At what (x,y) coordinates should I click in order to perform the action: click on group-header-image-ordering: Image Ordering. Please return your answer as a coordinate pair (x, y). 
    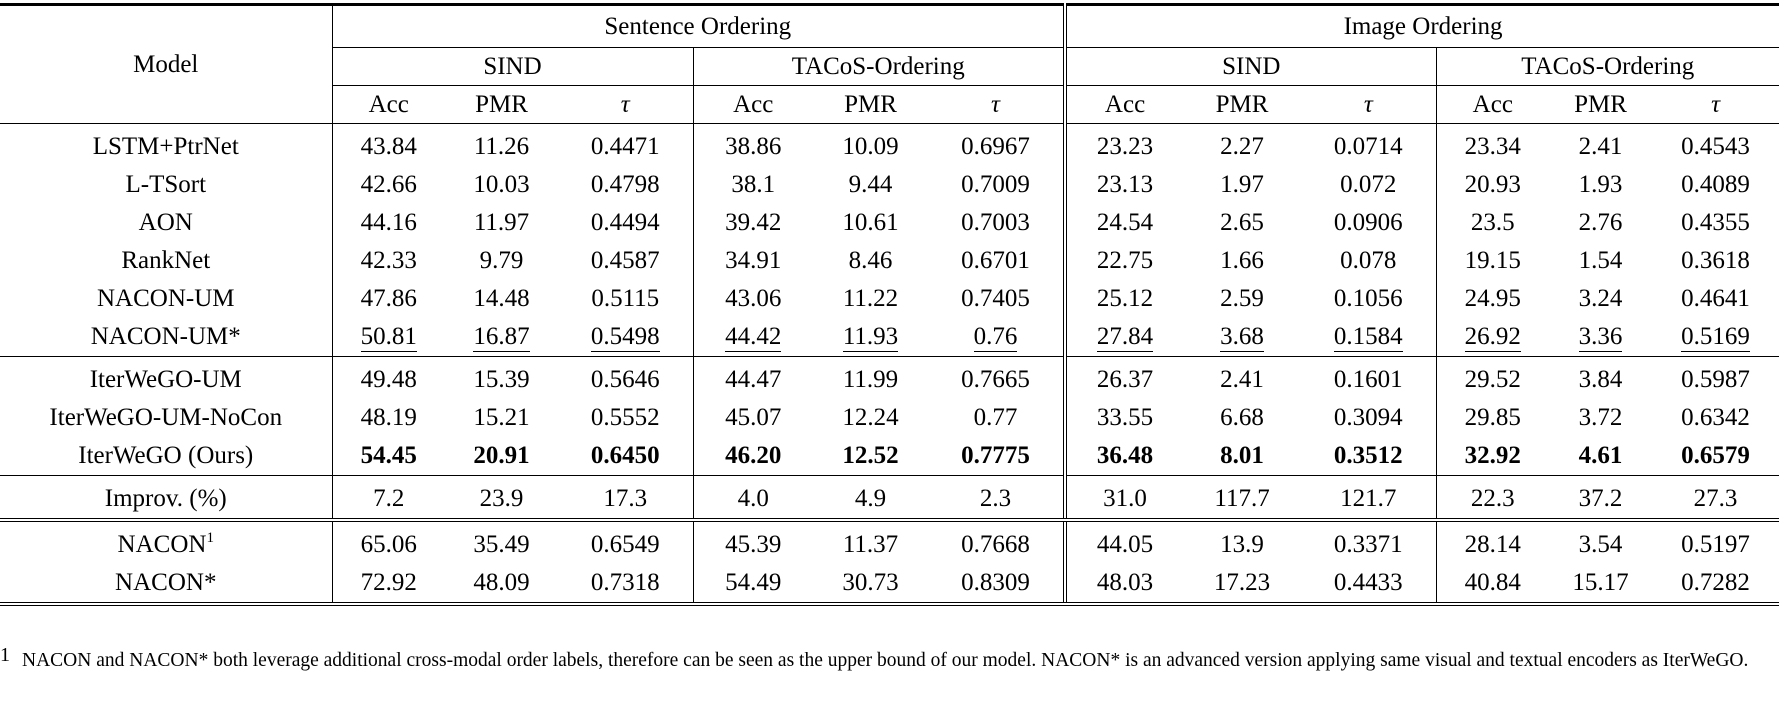
    Looking at the image, I should click on (1421, 25).